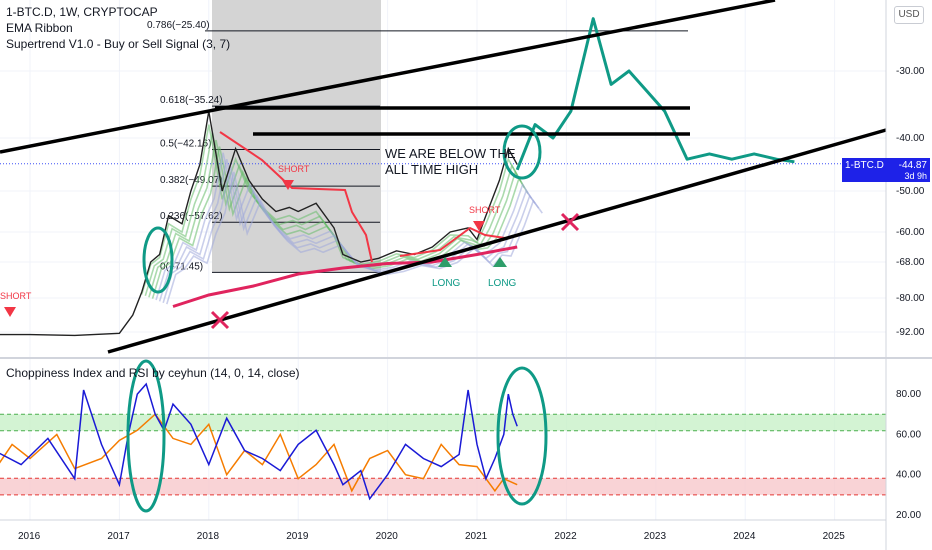  What do you see at coordinates (908, 515) in the screenshot?
I see `y-tick-label: 20.00` at bounding box center [908, 515].